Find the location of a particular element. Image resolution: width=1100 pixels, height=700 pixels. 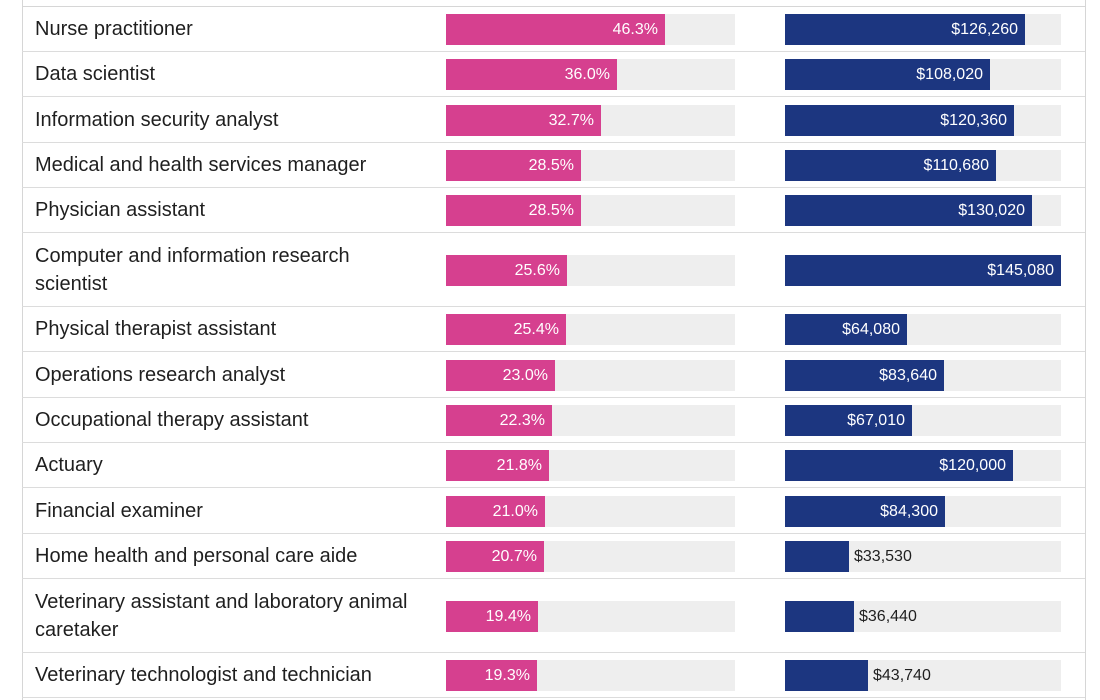

wage-value-label: $36,440 is located at coordinates (888, 616).